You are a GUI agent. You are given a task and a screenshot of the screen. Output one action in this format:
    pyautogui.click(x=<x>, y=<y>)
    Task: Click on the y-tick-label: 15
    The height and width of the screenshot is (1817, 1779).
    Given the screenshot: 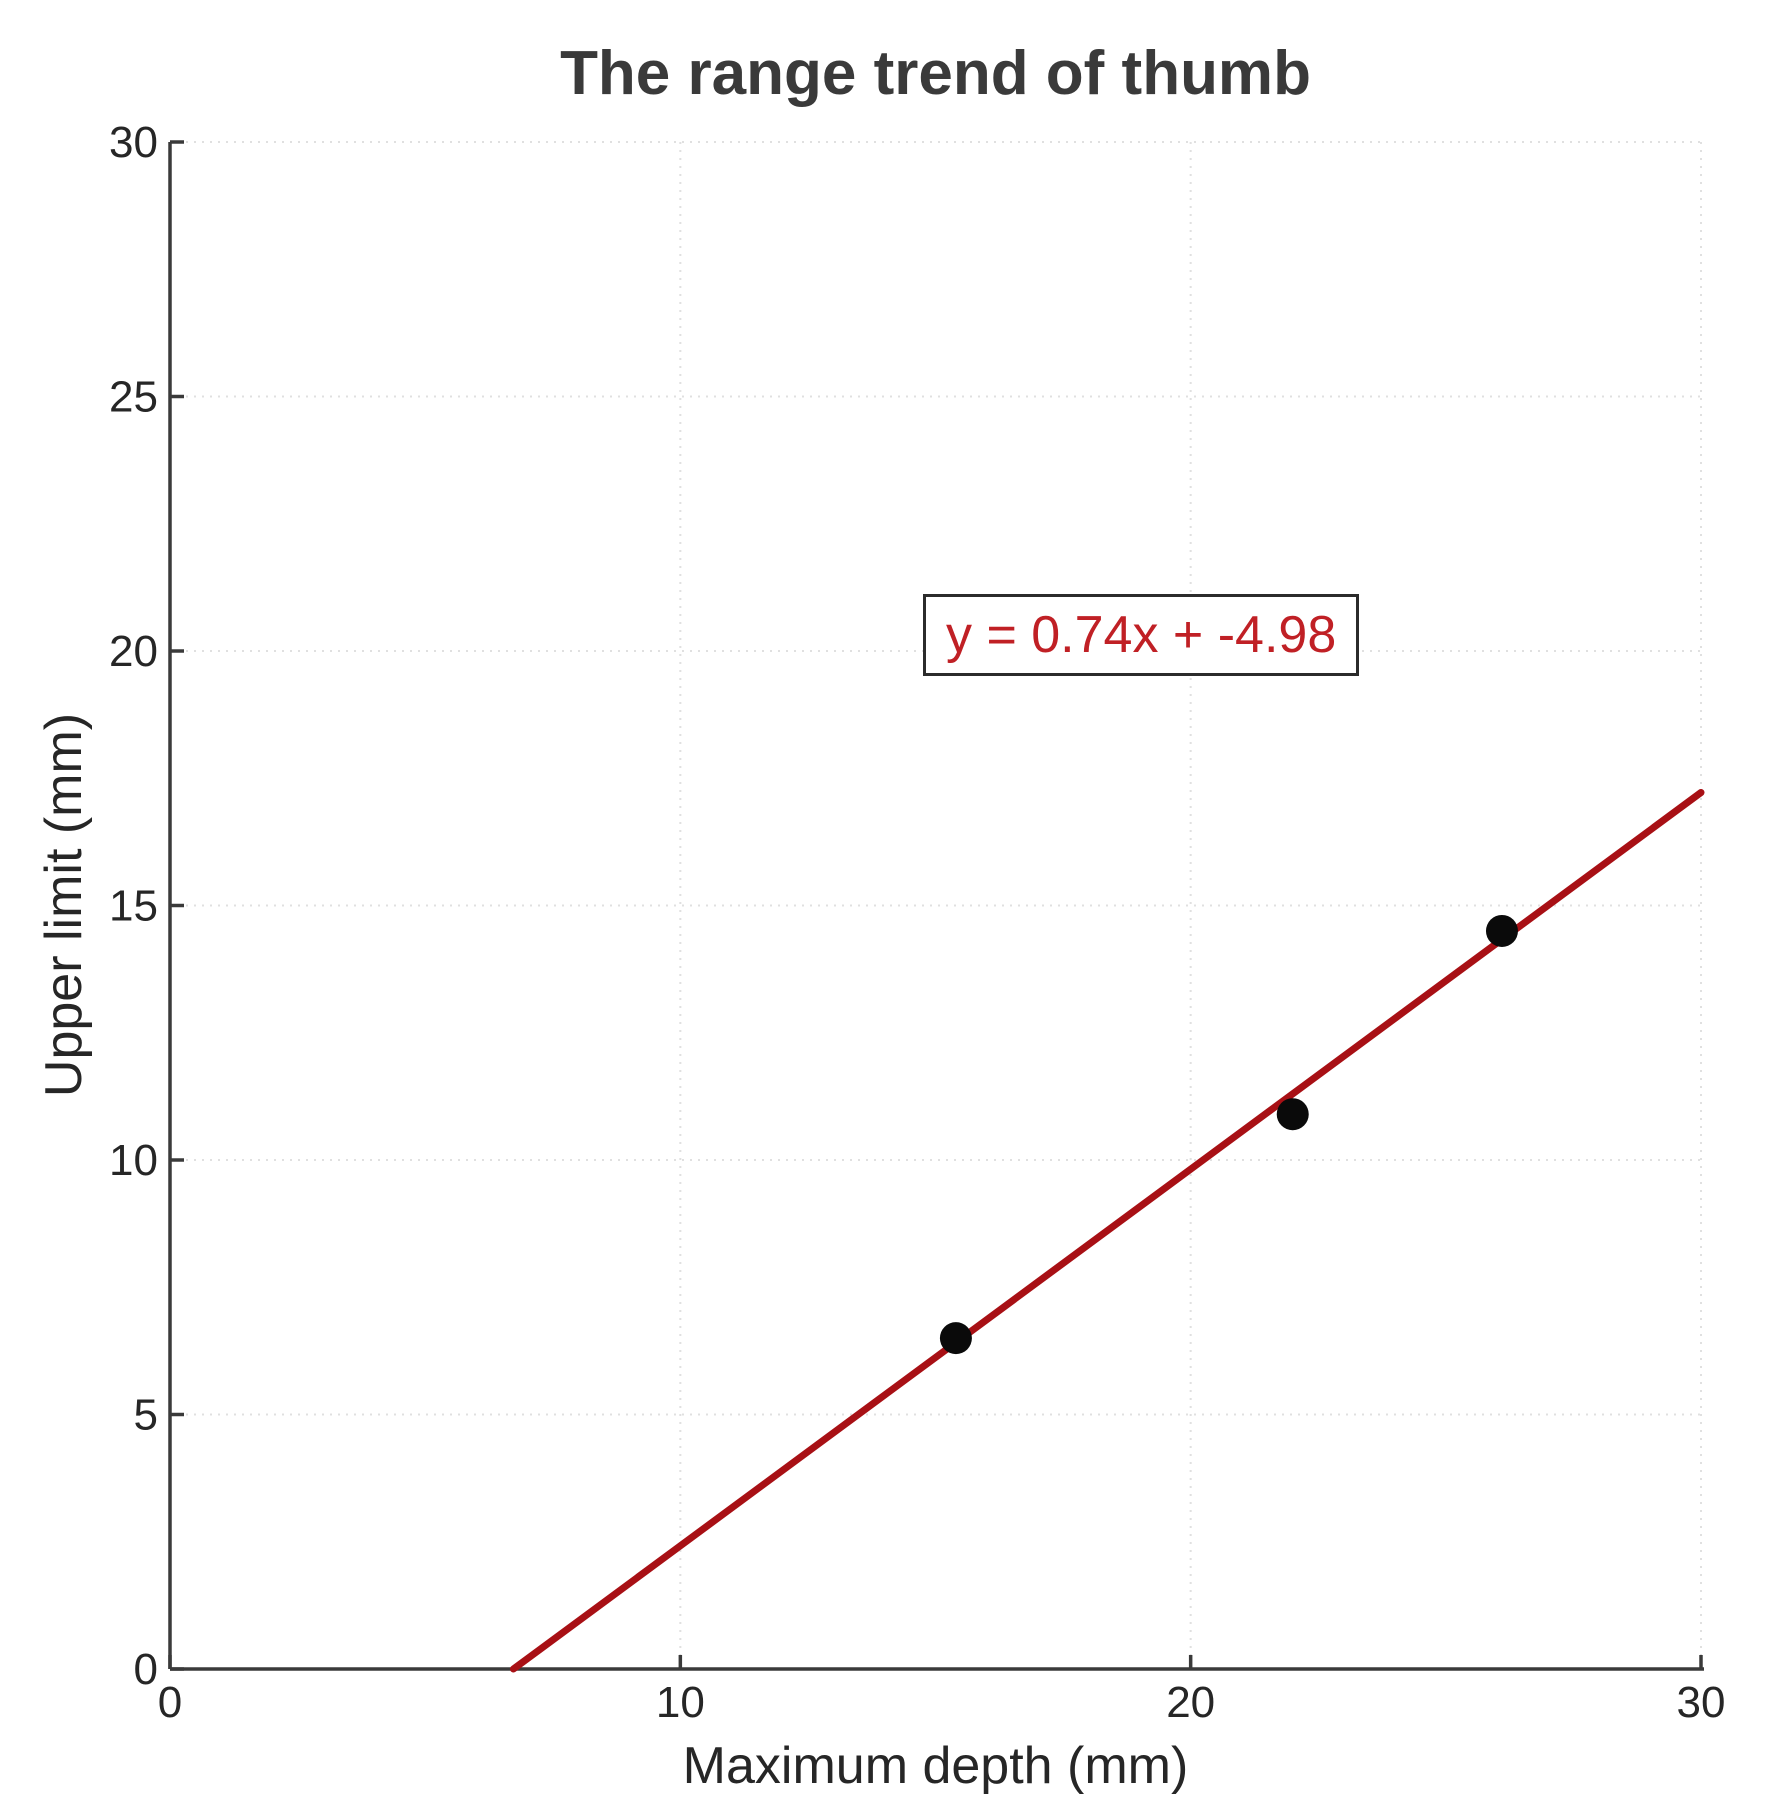 What is the action you would take?
    pyautogui.click(x=133, y=906)
    